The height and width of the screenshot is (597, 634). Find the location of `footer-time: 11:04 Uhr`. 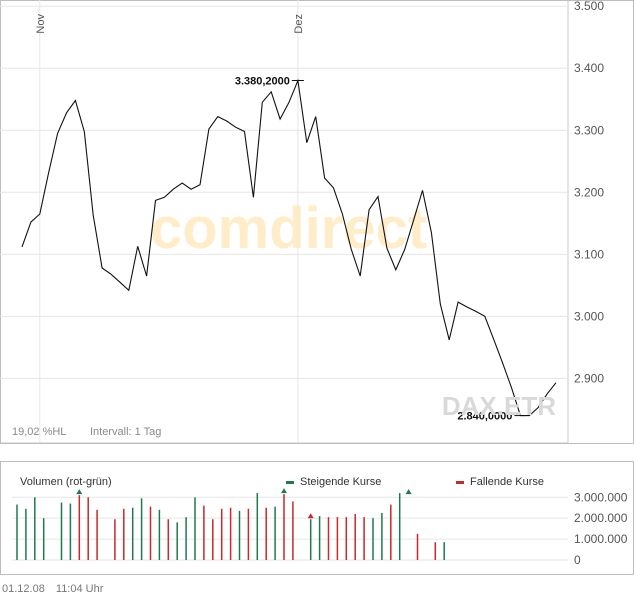

footer-time: 11:04 Uhr is located at coordinates (79, 589).